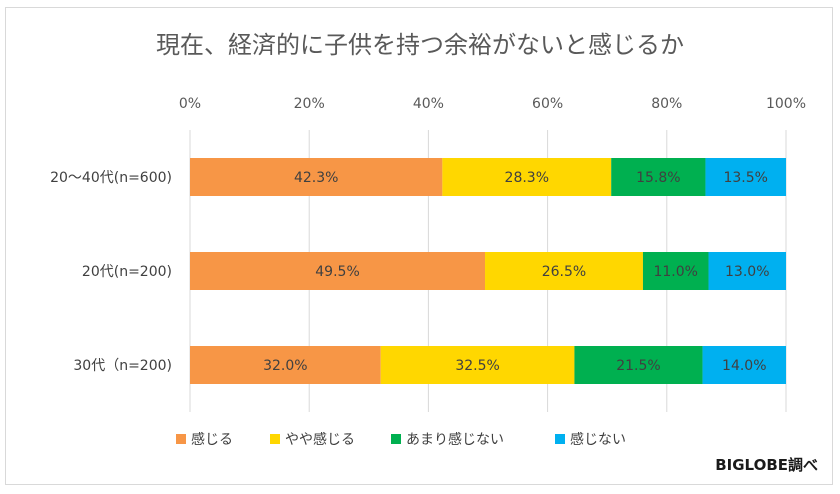 The width and height of the screenshot is (840, 494). What do you see at coordinates (428, 104) in the screenshot?
I see `x-tick-label: 40%` at bounding box center [428, 104].